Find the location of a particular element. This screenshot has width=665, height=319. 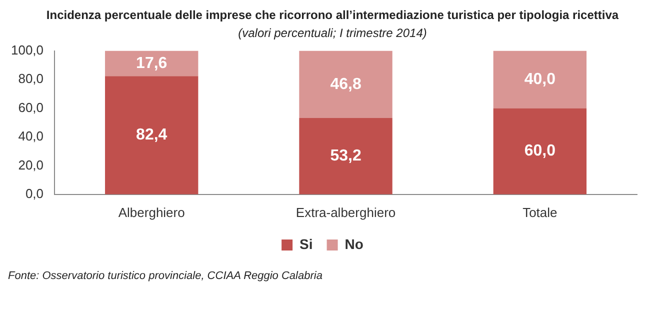

data-label: 60,0 is located at coordinates (540, 151).